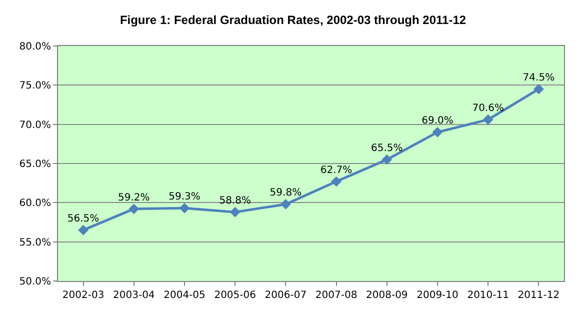 The height and width of the screenshot is (311, 586). I want to click on y-tick-label: 50.0%, so click(35, 282).